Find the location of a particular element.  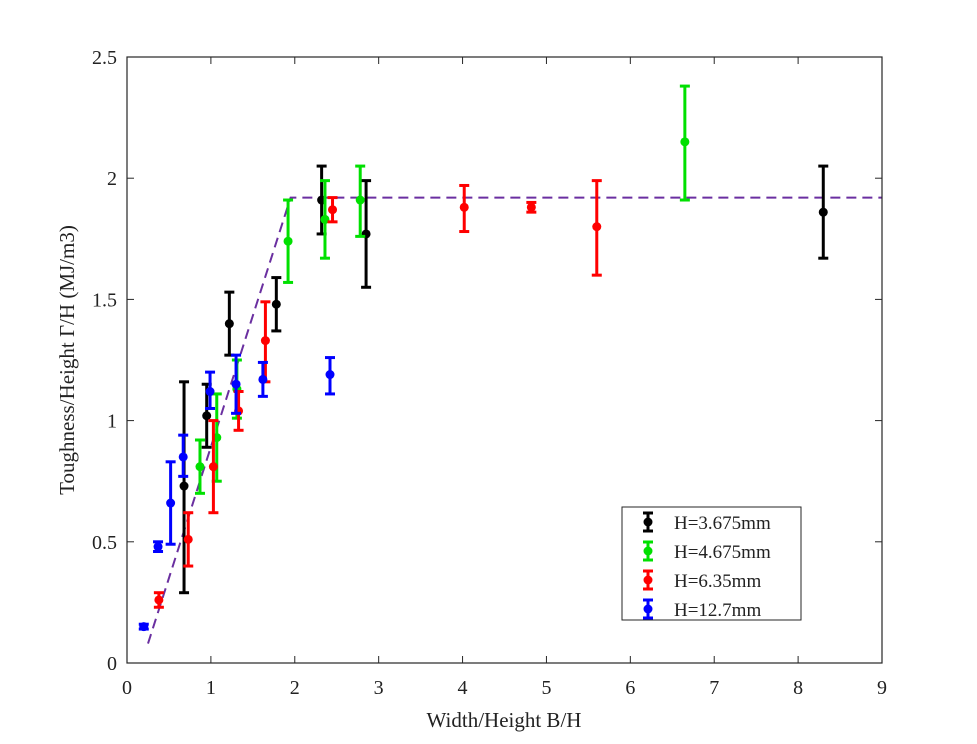

y-tick-label: 2 is located at coordinates (112, 179).